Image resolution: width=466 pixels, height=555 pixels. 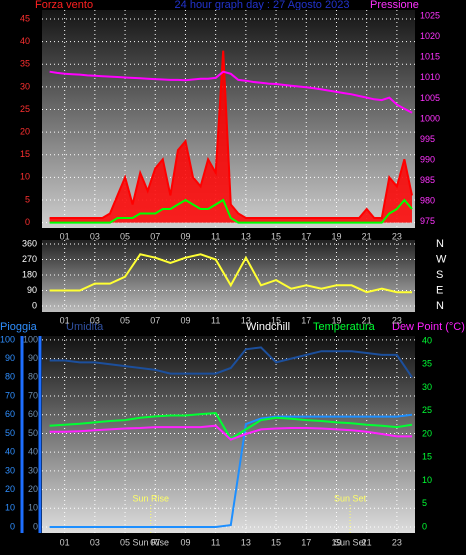 What do you see at coordinates (430, 57) in the screenshot?
I see `y2-tick-label: 1015` at bounding box center [430, 57].